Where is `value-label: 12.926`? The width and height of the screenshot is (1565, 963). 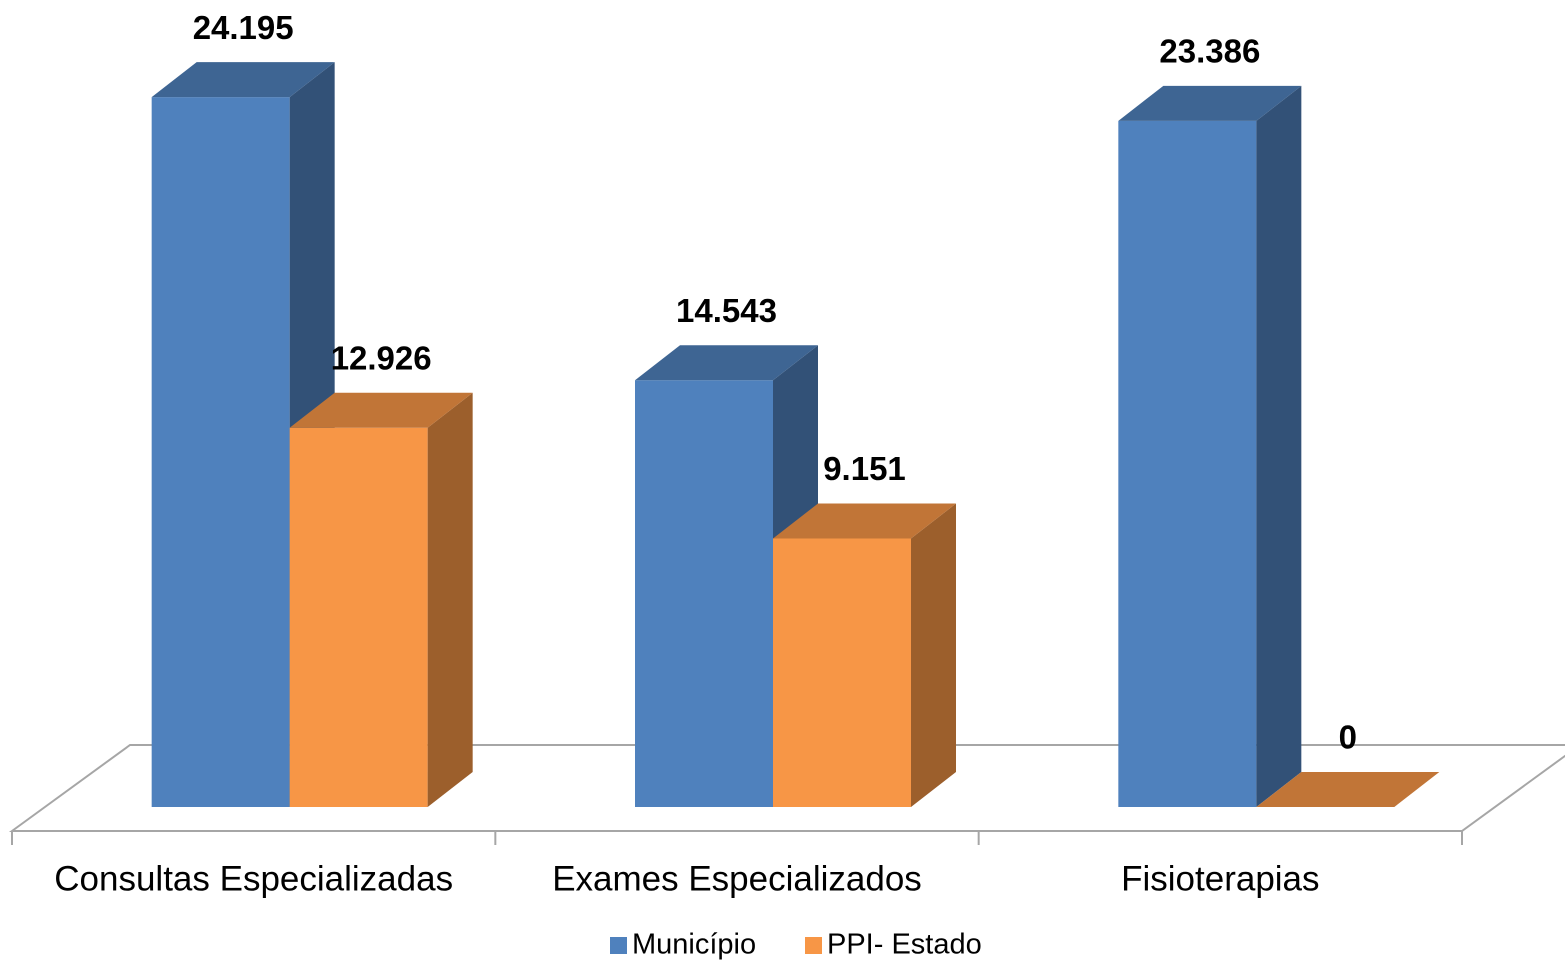
value-label: 12.926 is located at coordinates (381, 357).